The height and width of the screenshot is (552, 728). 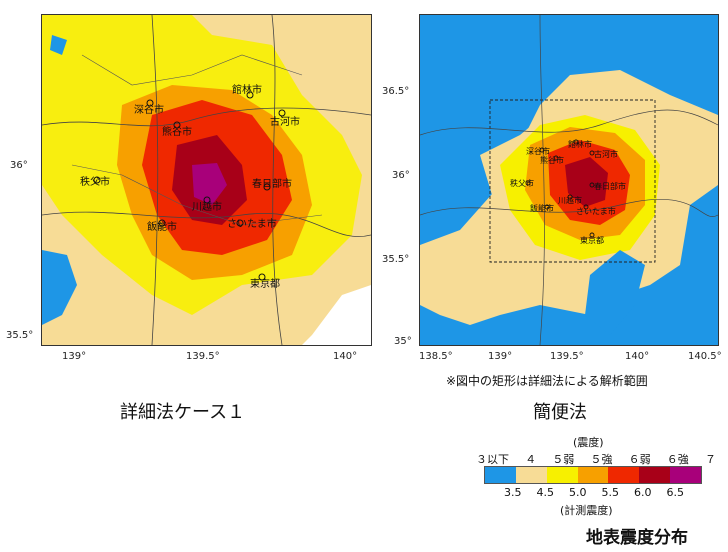 What do you see at coordinates (710, 459) in the screenshot?
I see `legend-class-label: ７` at bounding box center [710, 459].